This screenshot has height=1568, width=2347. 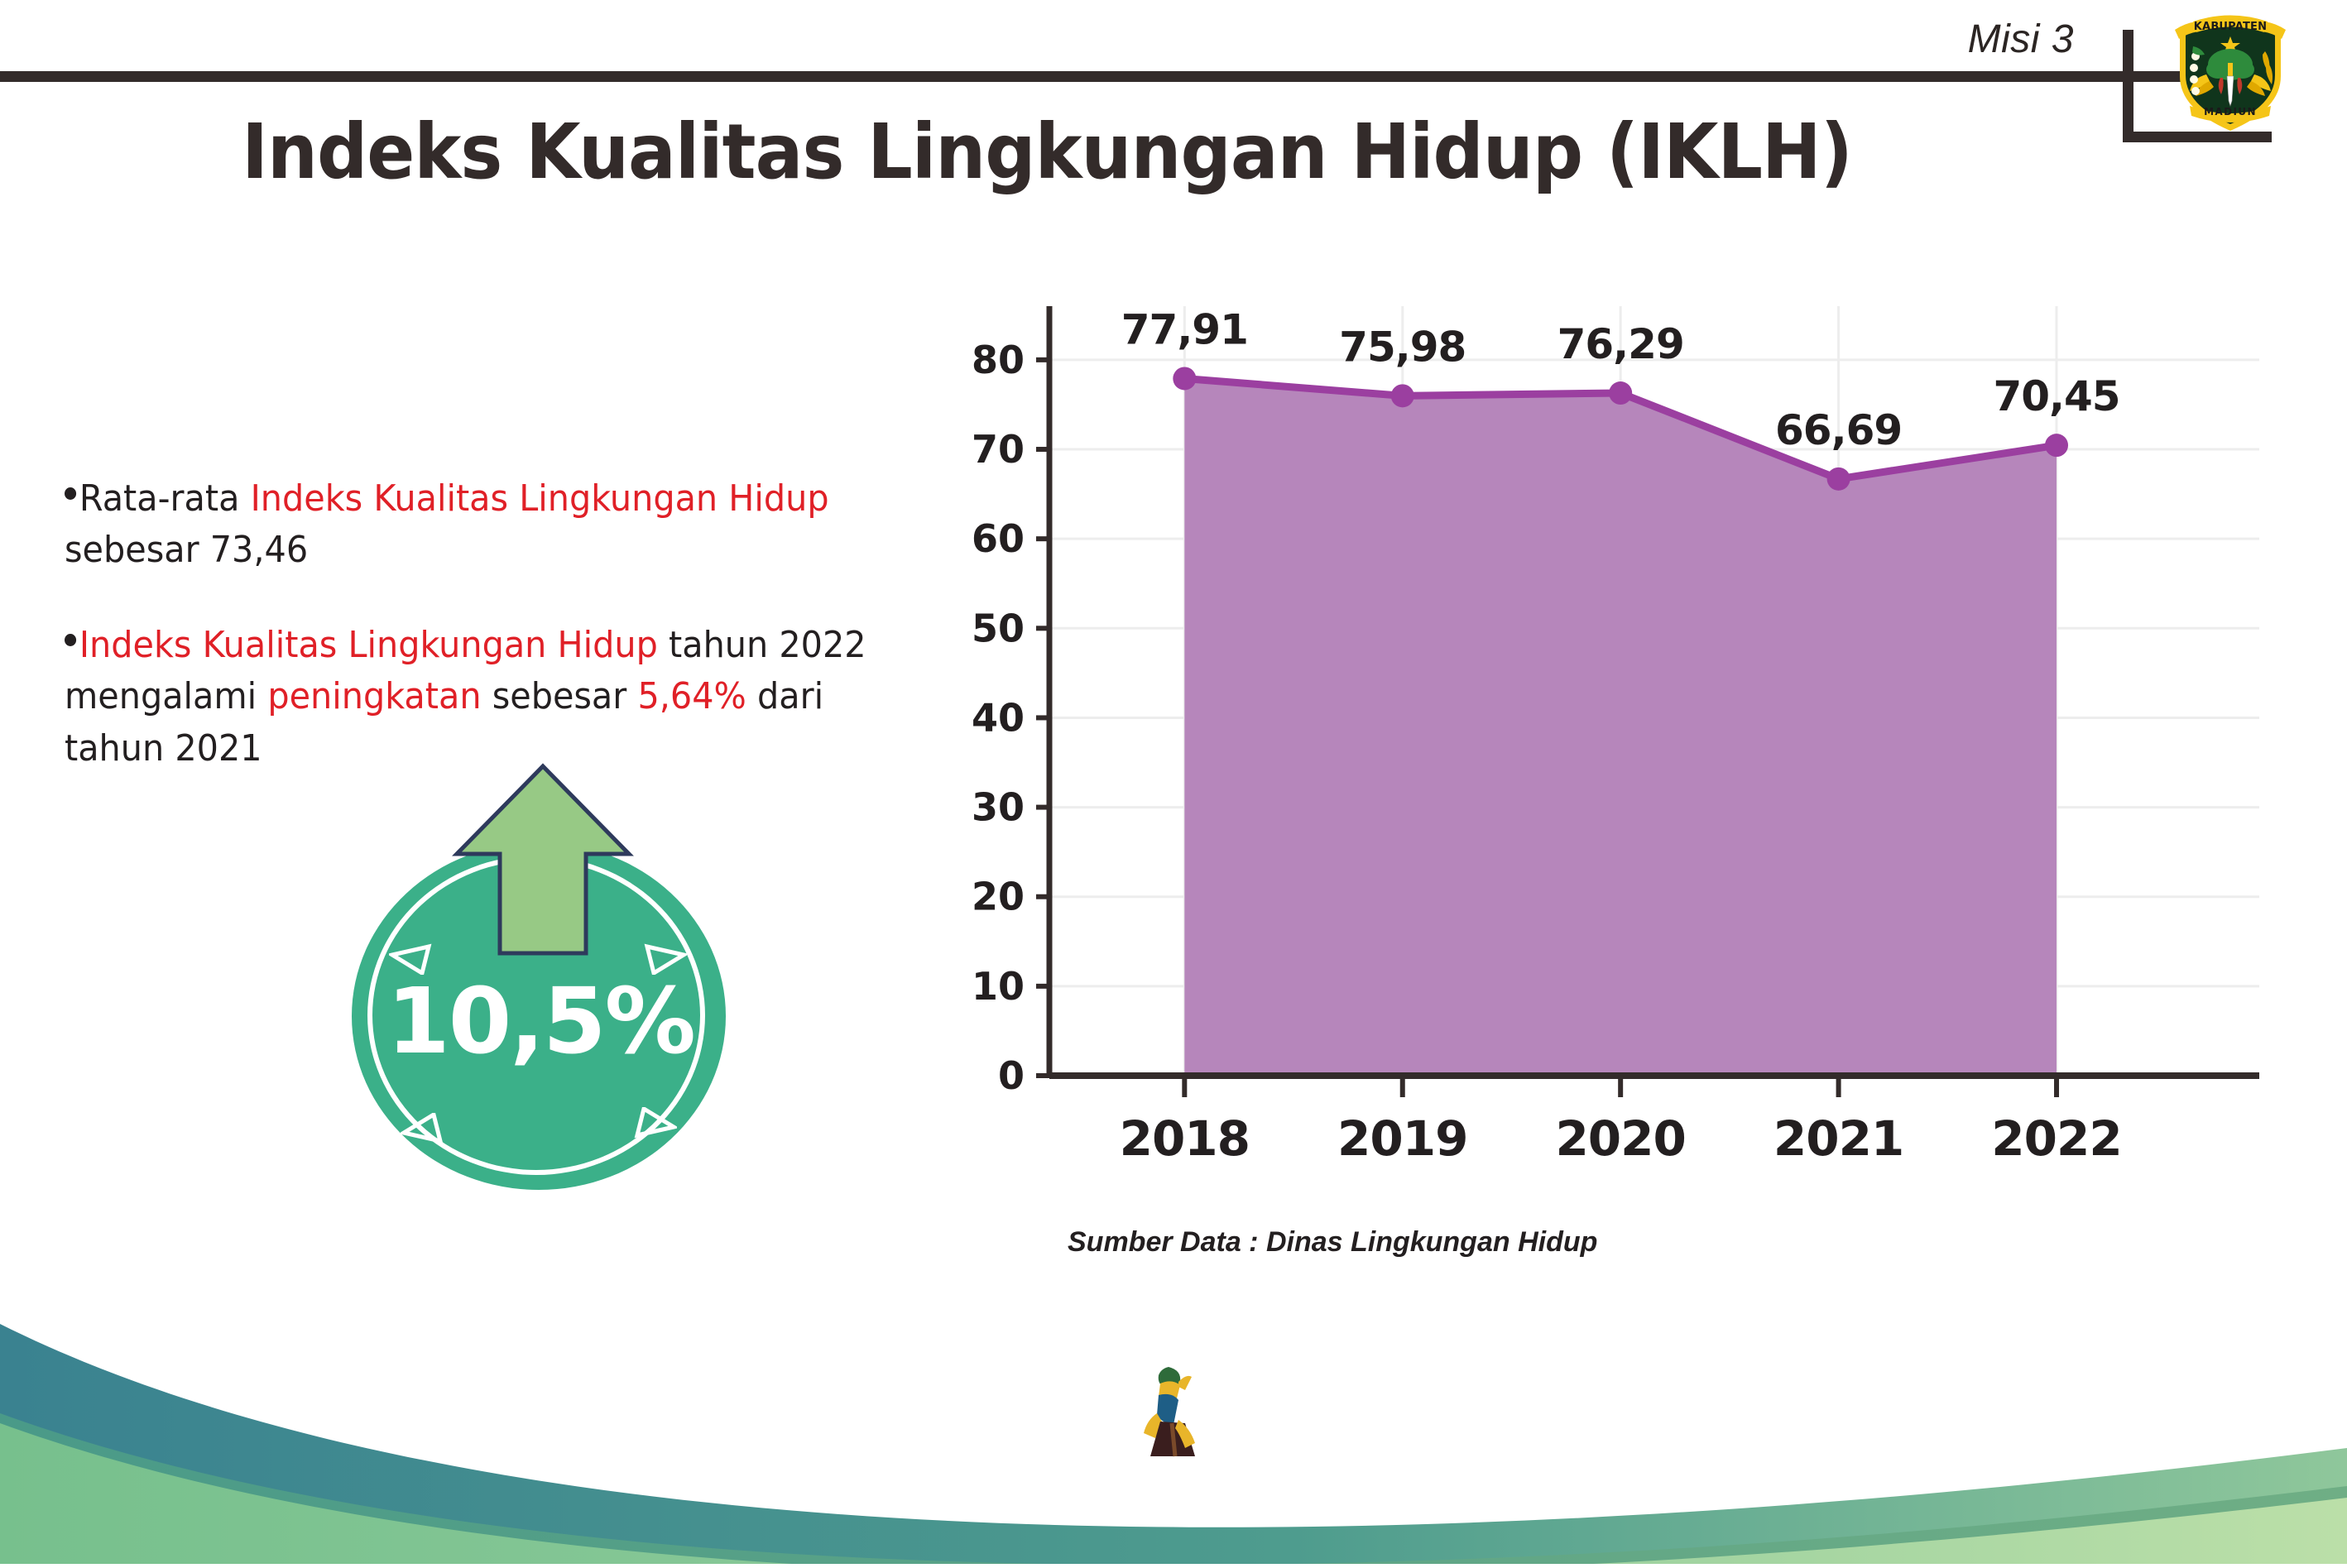 What do you see at coordinates (998, 897) in the screenshot?
I see `chart-y-tick-label: 20` at bounding box center [998, 897].